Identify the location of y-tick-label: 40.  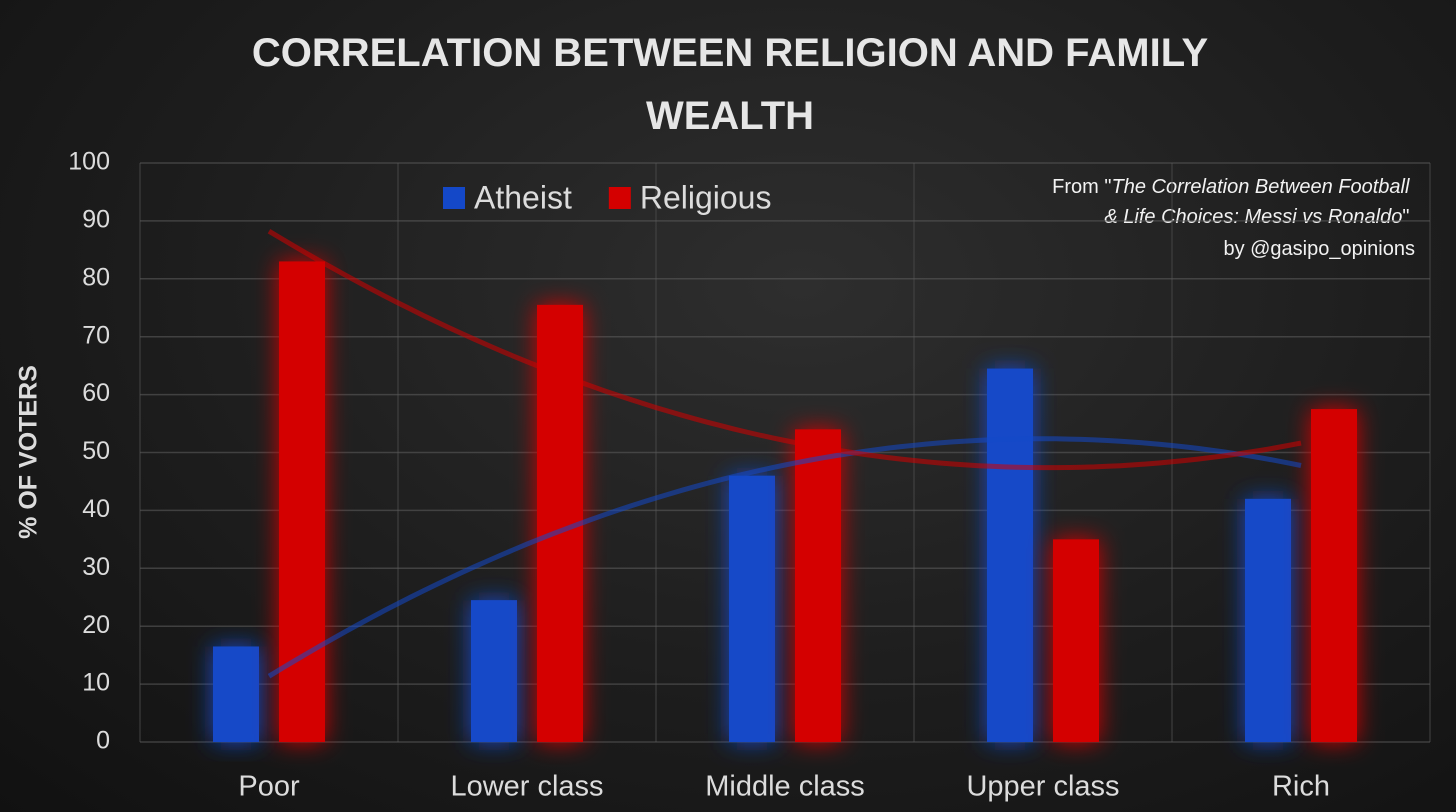
(96, 509).